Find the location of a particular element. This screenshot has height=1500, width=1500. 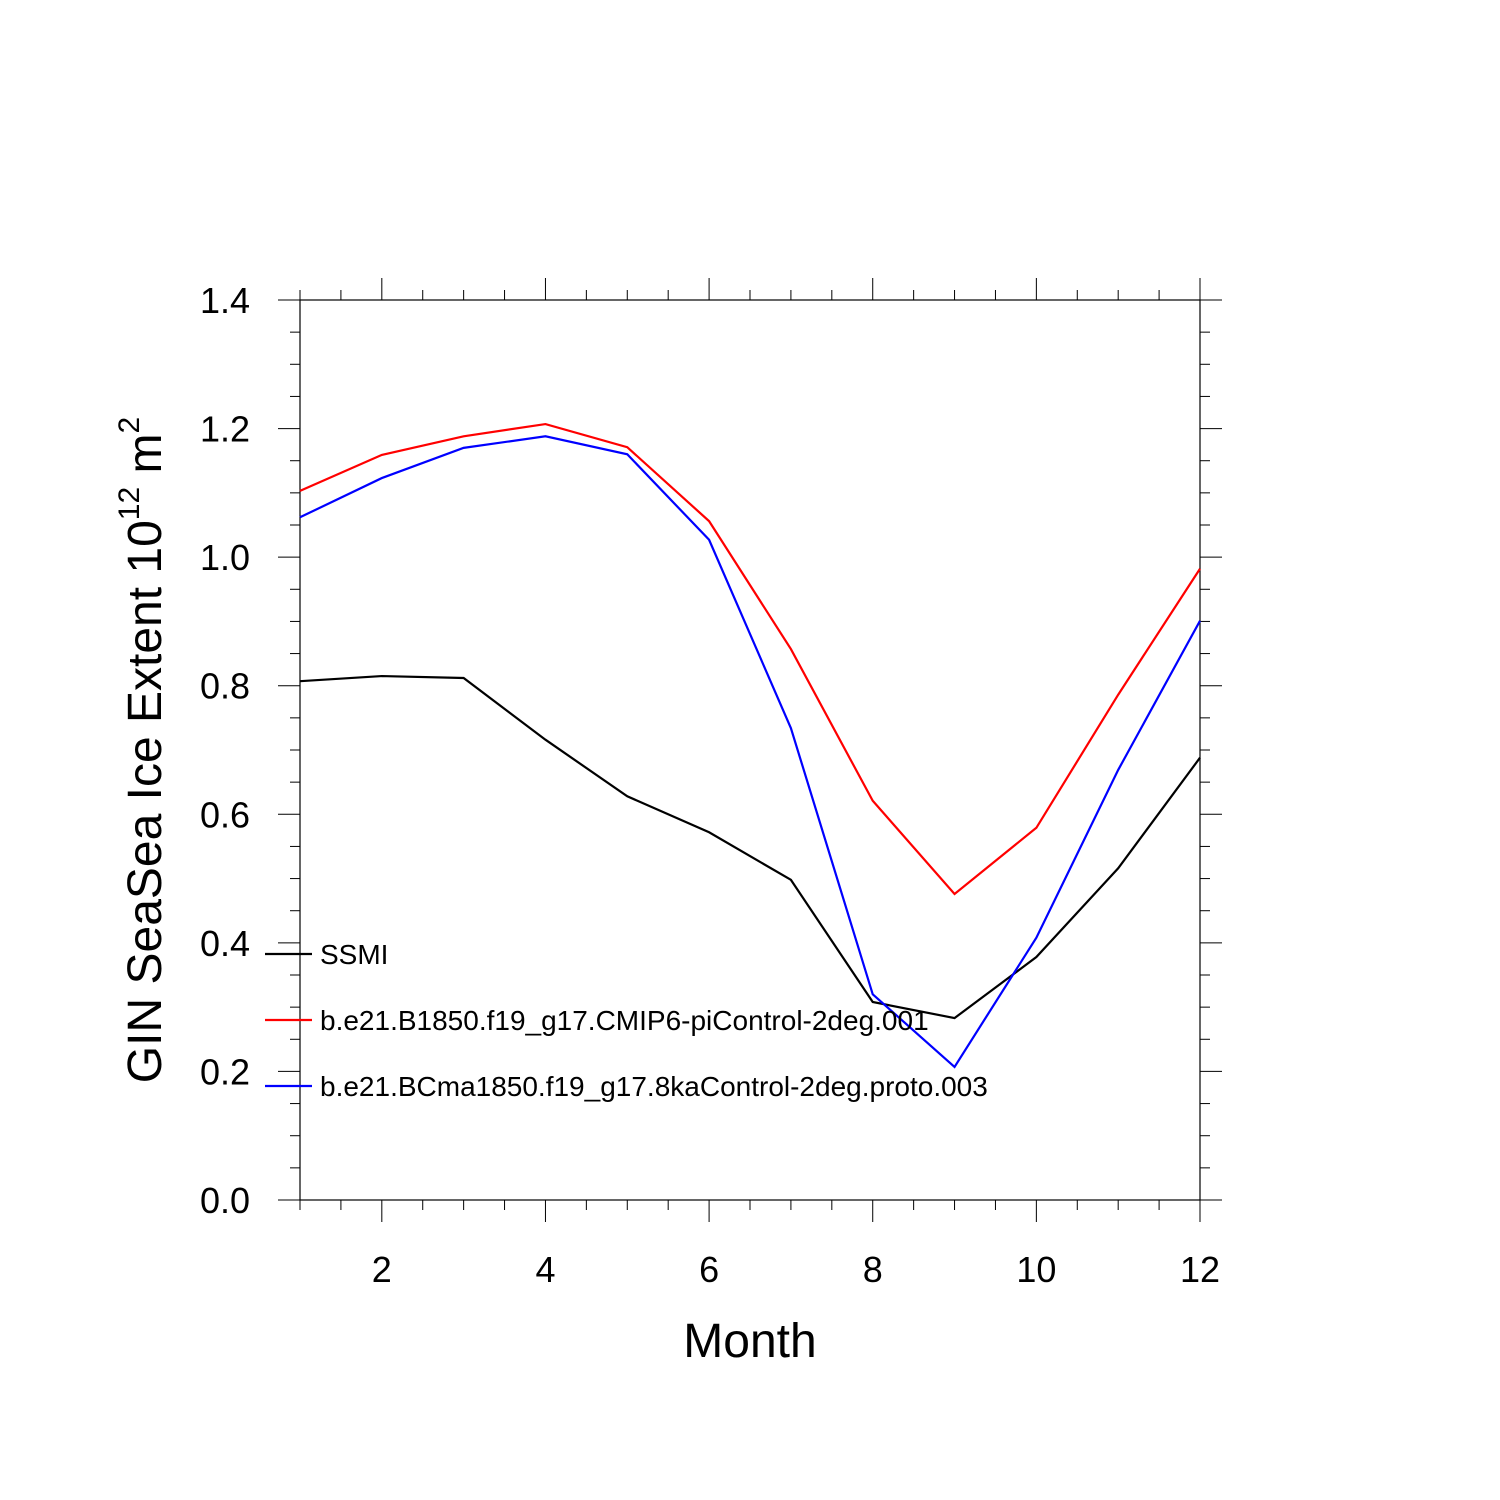

x-tick-labels: 2 4 6 8 10 12 is located at coordinates (796, 1269).